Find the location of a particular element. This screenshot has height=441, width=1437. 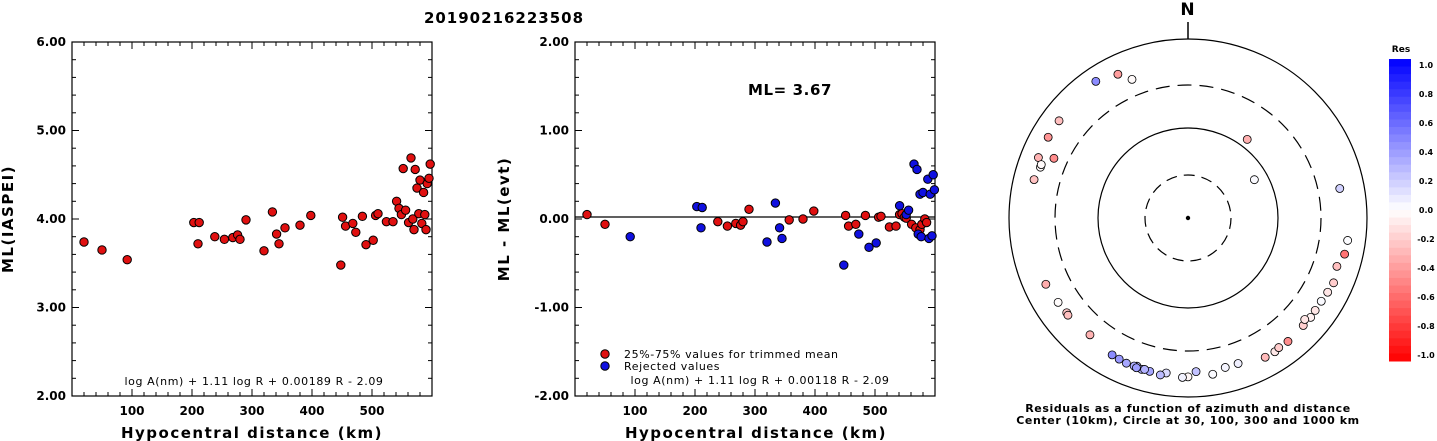

legend-blue-label: Rejected values is located at coordinates (672, 366).